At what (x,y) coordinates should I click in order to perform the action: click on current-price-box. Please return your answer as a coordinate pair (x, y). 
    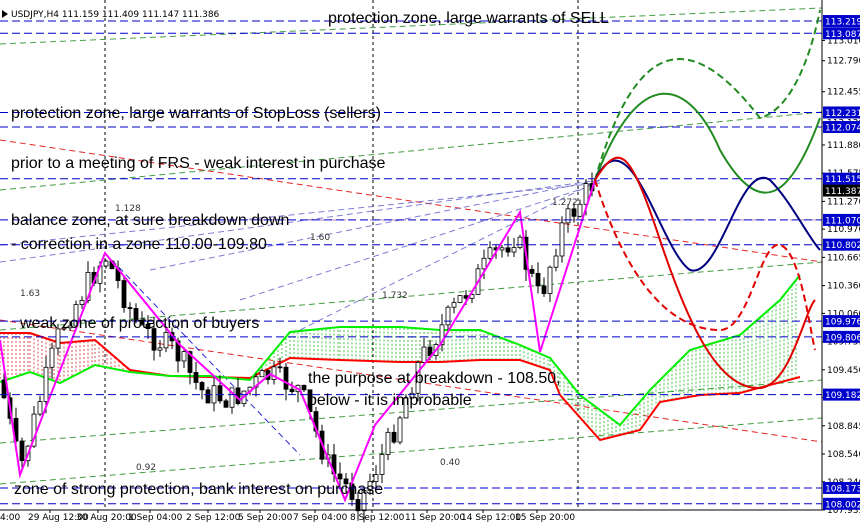
    Looking at the image, I should click on (841, 190).